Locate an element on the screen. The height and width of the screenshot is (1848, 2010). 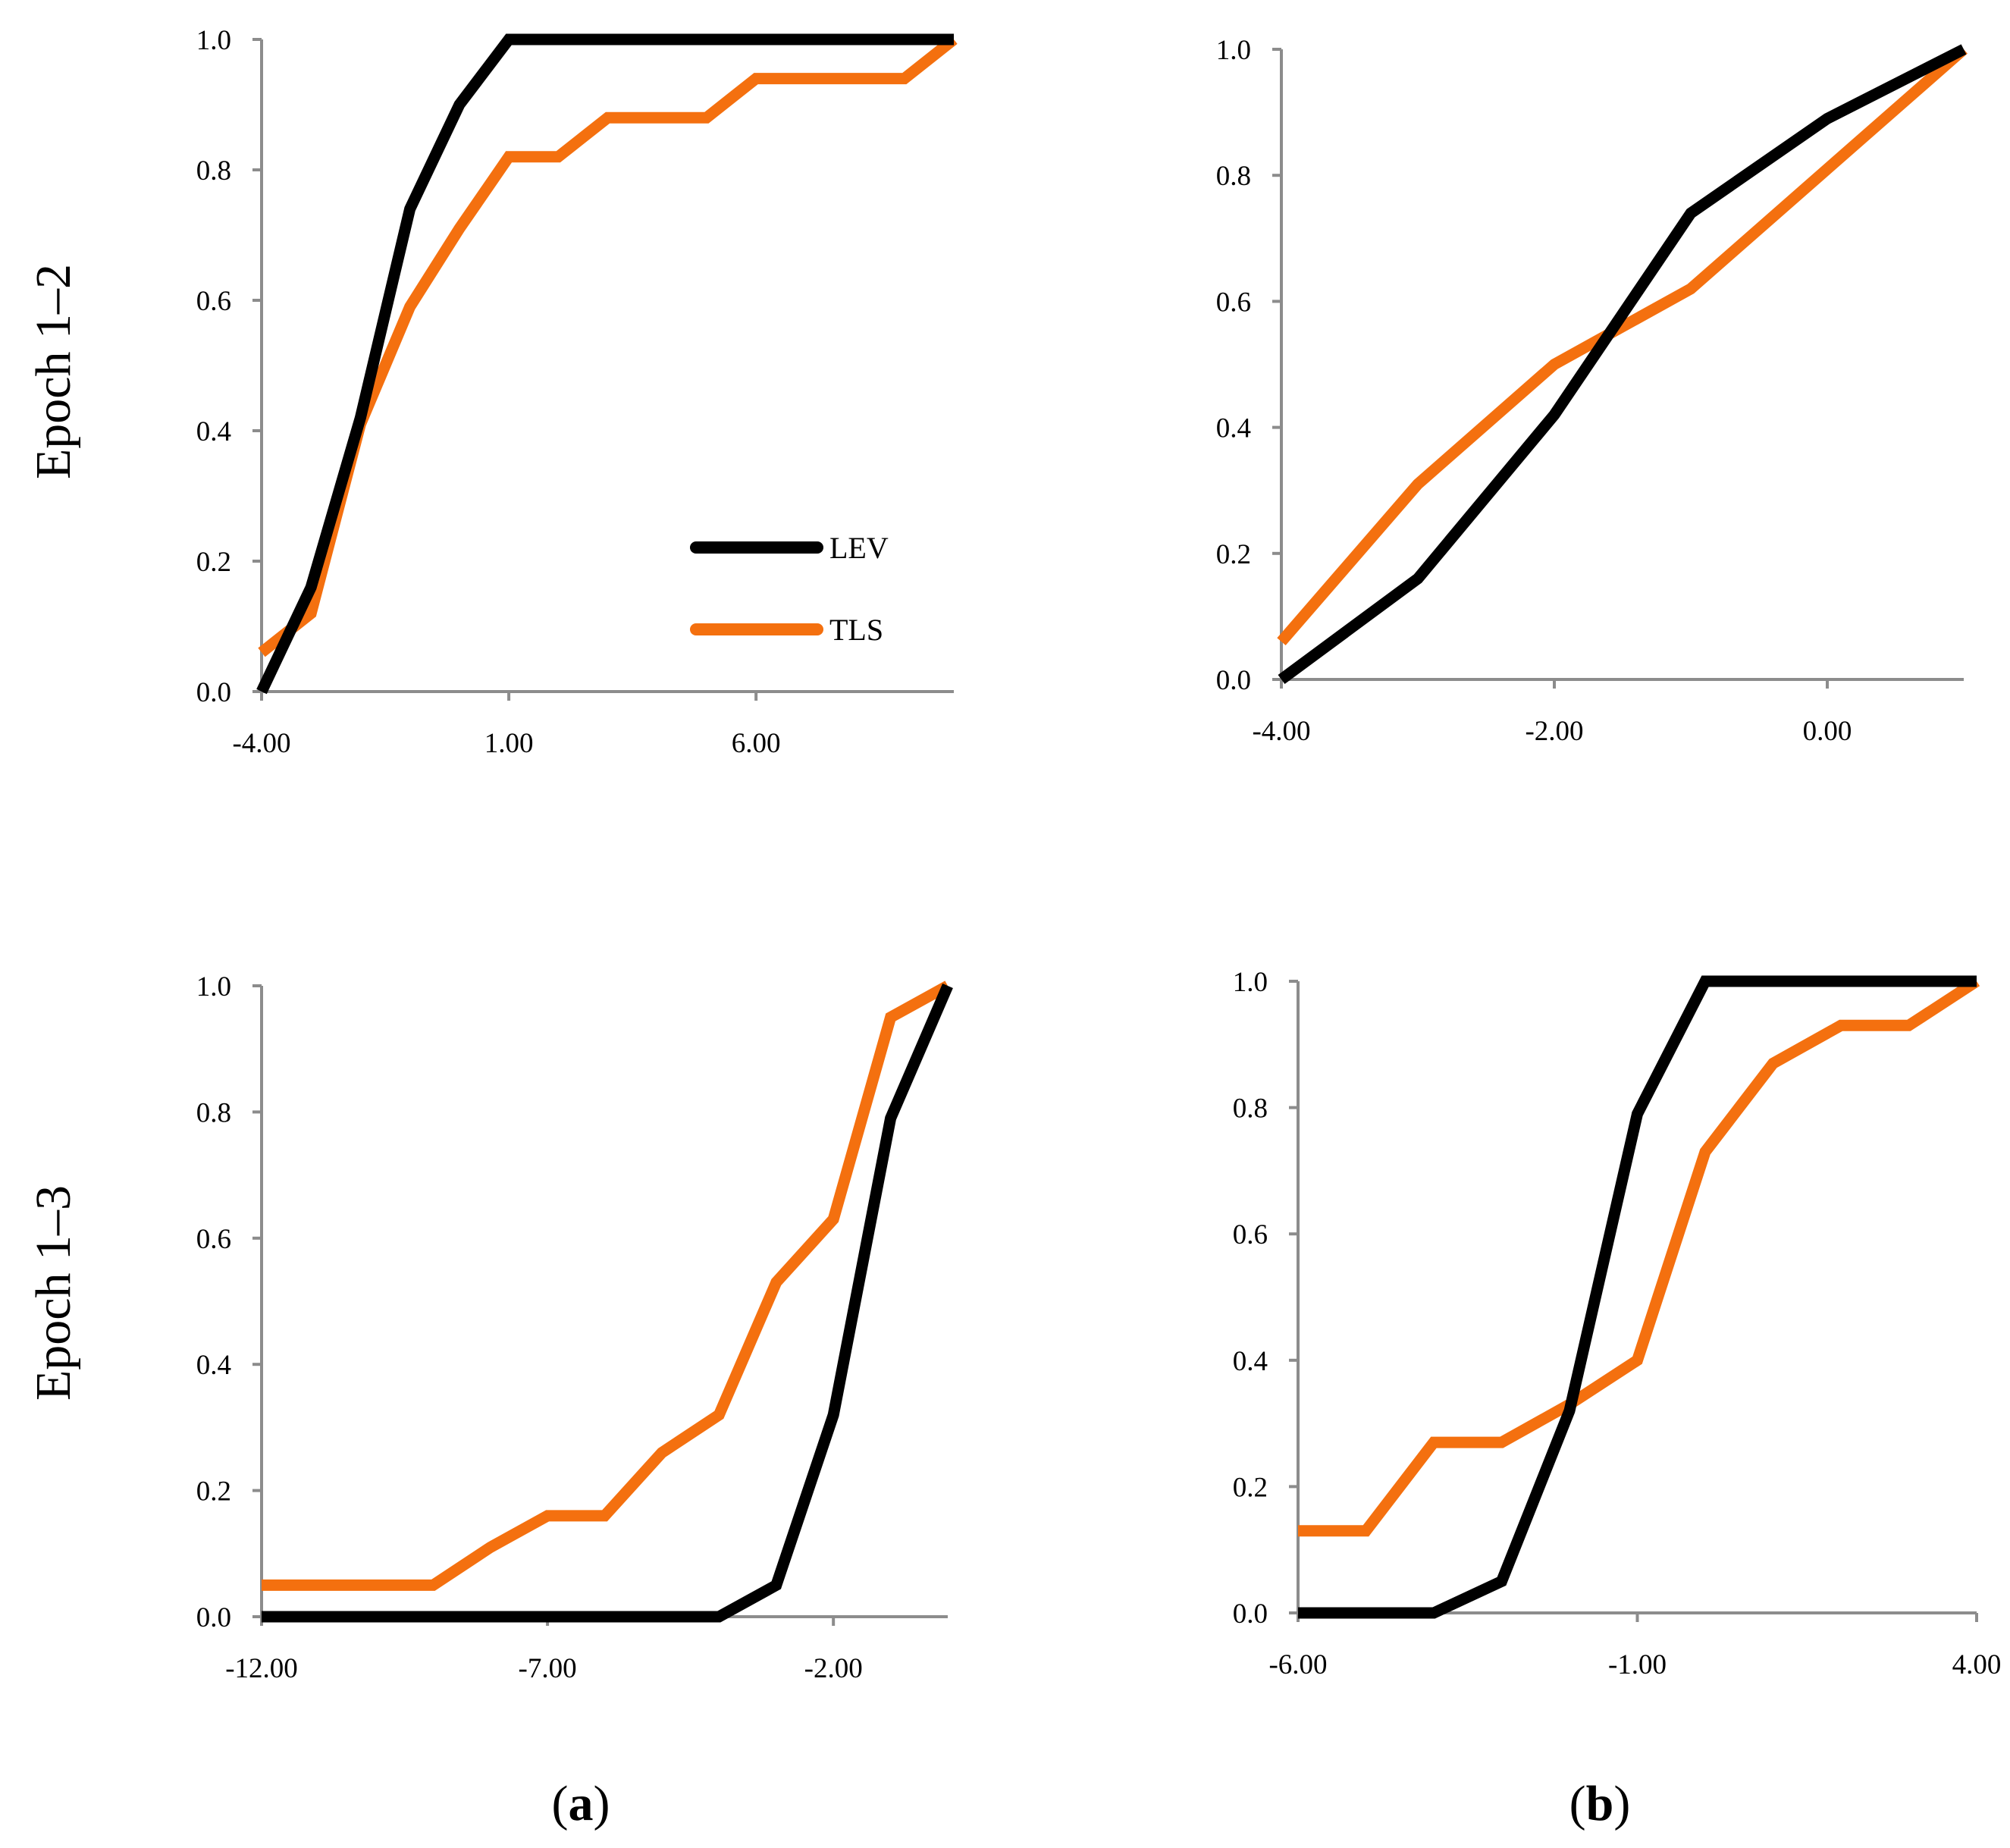
x-tick-label: -12.00 is located at coordinates (261, 1668).